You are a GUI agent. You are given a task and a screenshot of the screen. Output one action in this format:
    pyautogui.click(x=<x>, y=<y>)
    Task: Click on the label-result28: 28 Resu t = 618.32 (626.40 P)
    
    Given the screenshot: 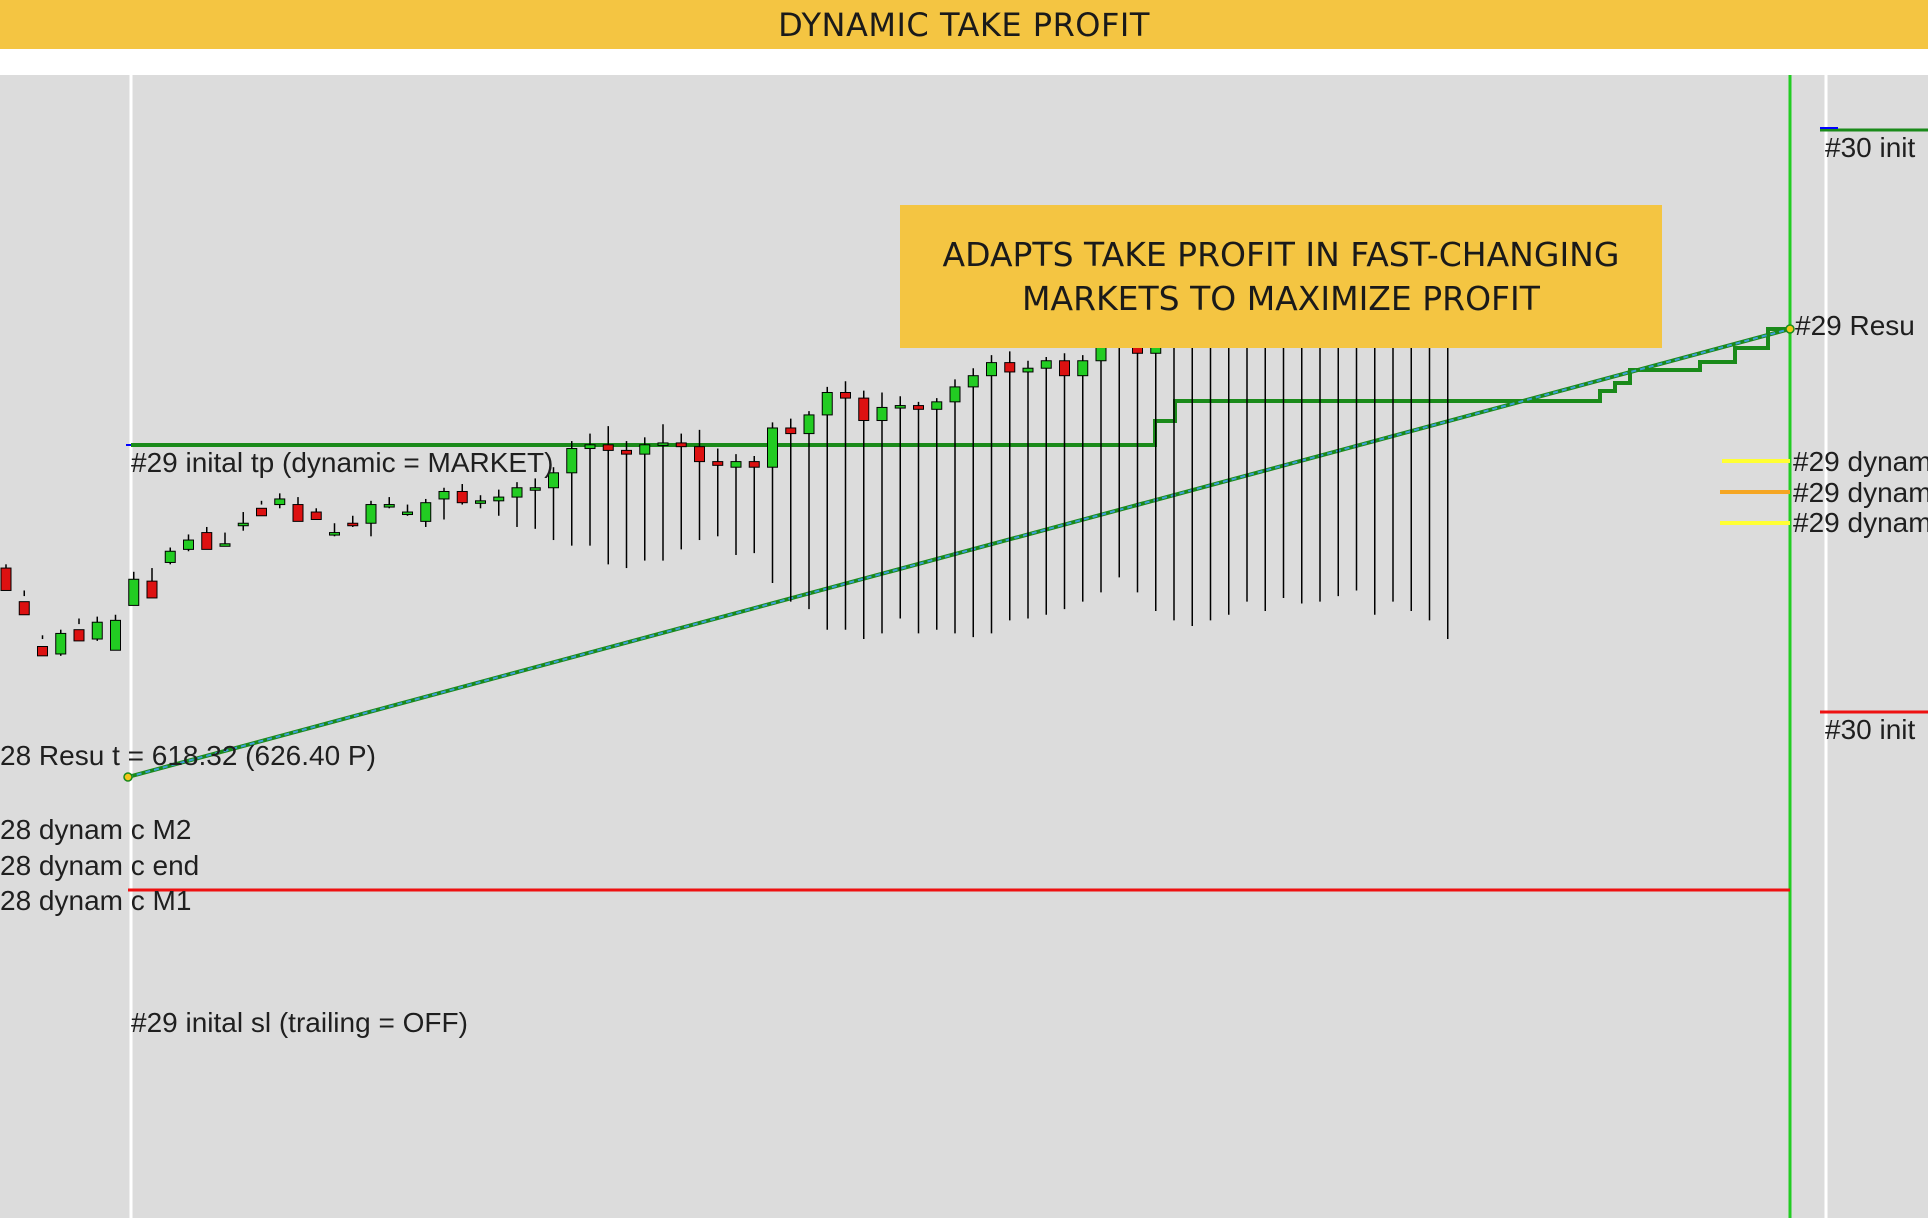 What is the action you would take?
    pyautogui.click(x=188, y=755)
    